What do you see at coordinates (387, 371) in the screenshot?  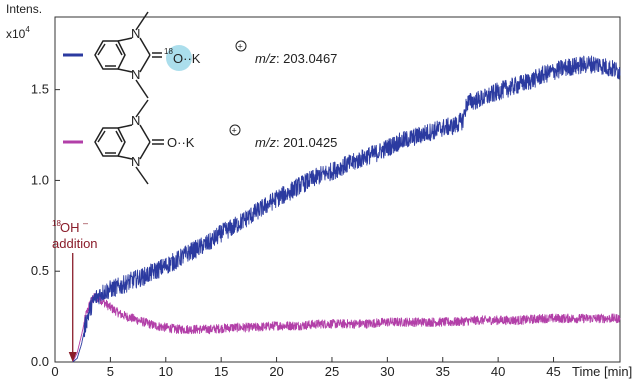 I see `x-tick-label-6: 30` at bounding box center [387, 371].